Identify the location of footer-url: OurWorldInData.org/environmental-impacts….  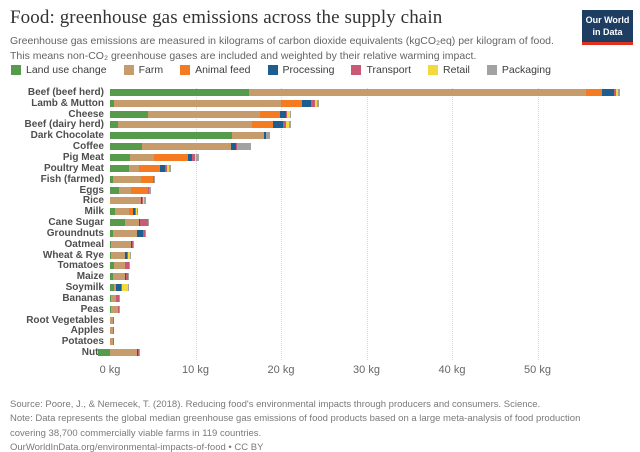
(137, 446).